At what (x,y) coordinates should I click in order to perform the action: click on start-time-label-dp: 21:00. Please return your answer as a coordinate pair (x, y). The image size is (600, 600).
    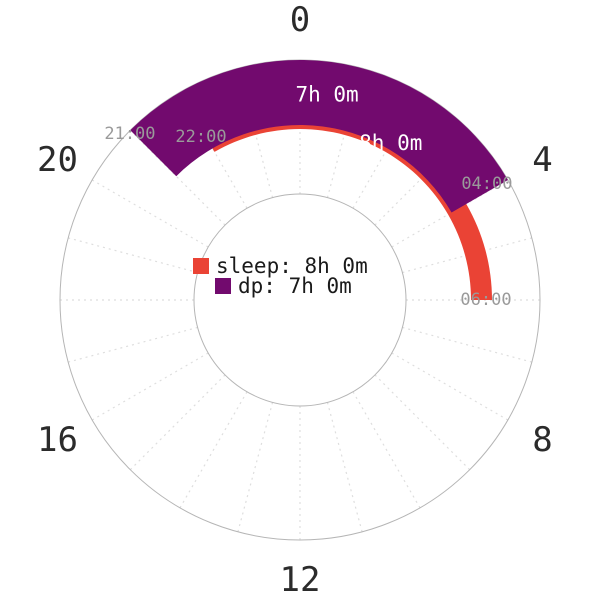
    Looking at the image, I should click on (129, 134).